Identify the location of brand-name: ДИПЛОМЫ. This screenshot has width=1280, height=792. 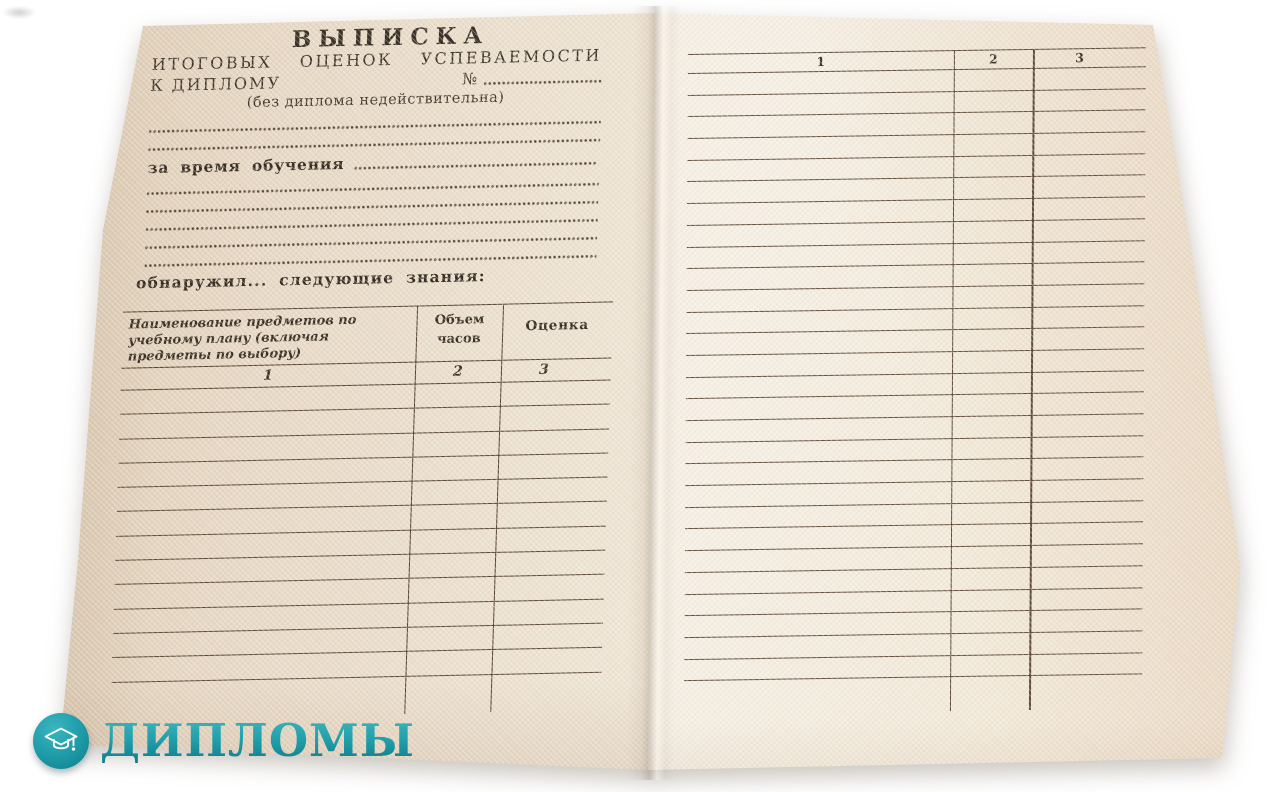
(257, 740).